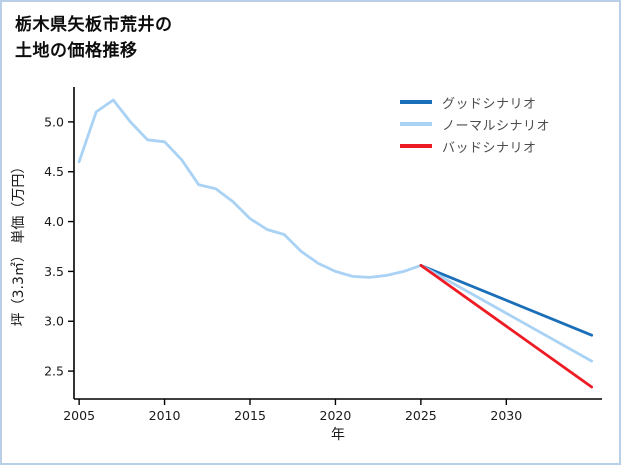  I want to click on x-tick-label: 2005, so click(79, 415).